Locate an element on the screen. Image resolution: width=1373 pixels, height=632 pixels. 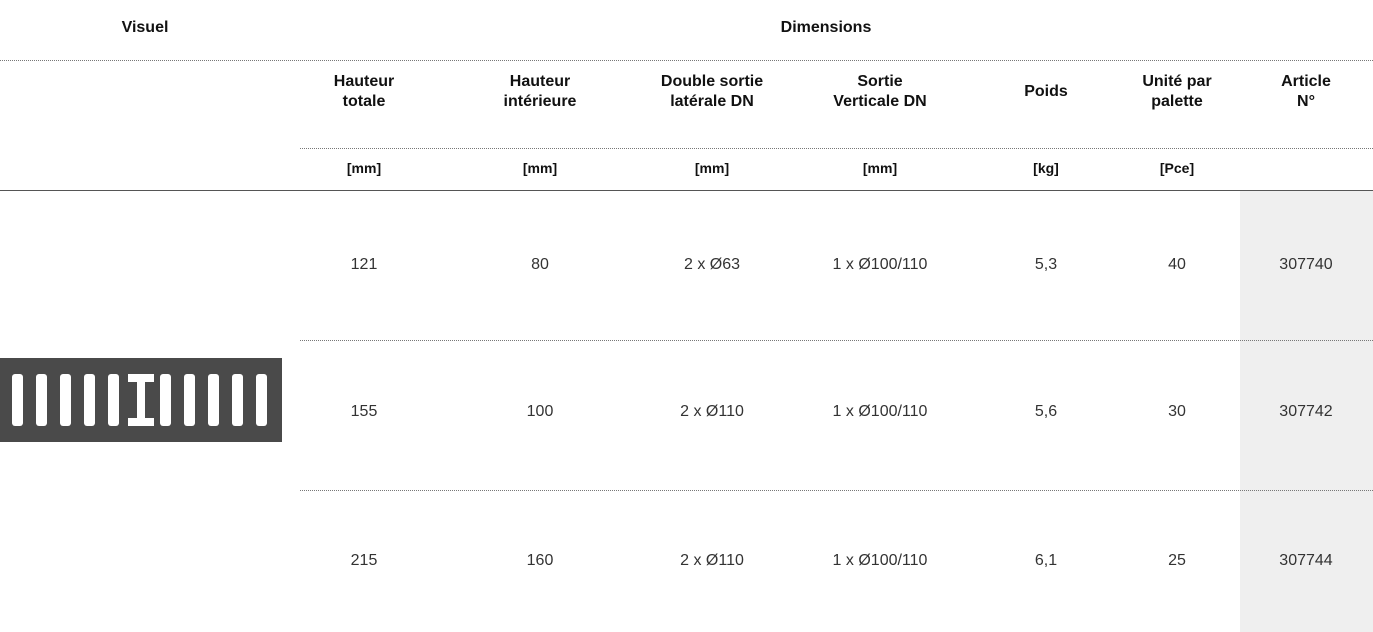
cell: 6,1 is located at coordinates (1046, 560).